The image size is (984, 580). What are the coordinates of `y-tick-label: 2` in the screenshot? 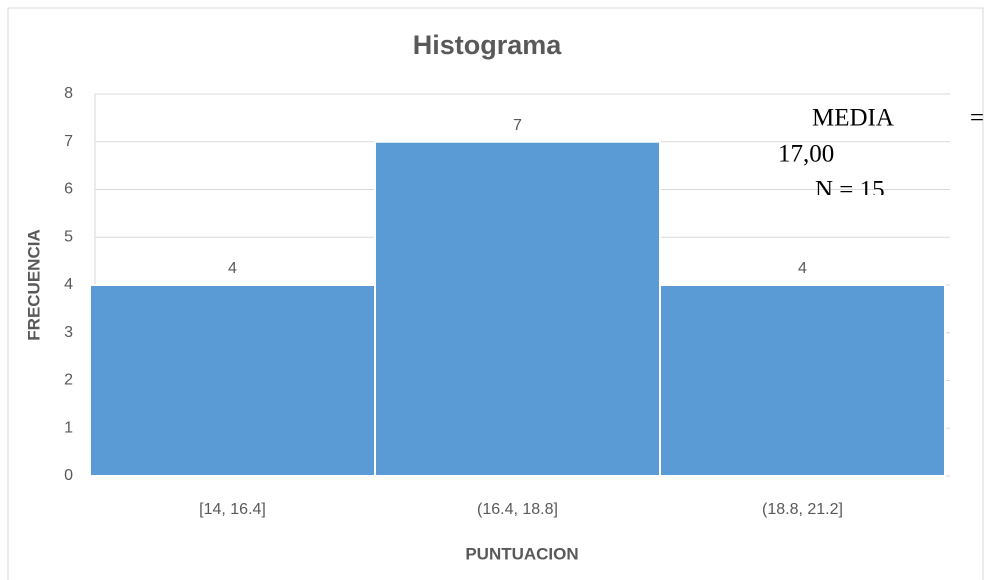 It's located at (68, 380).